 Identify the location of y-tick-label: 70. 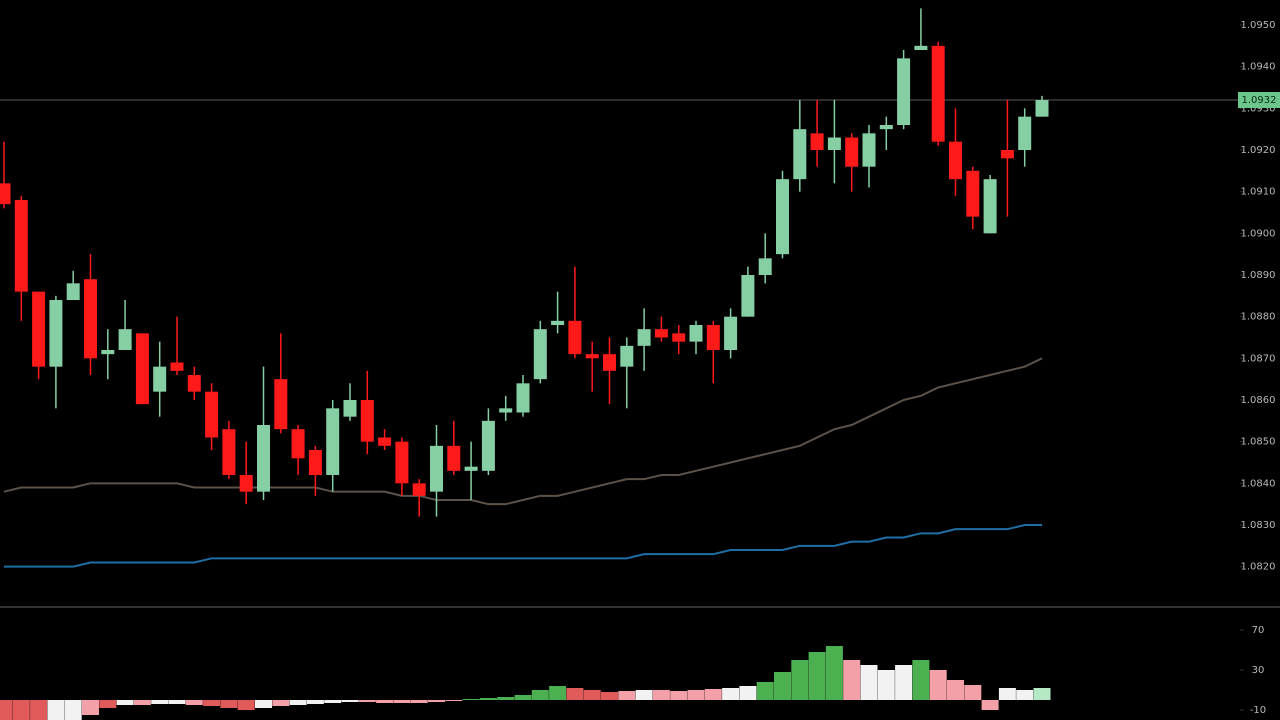
(1258, 630).